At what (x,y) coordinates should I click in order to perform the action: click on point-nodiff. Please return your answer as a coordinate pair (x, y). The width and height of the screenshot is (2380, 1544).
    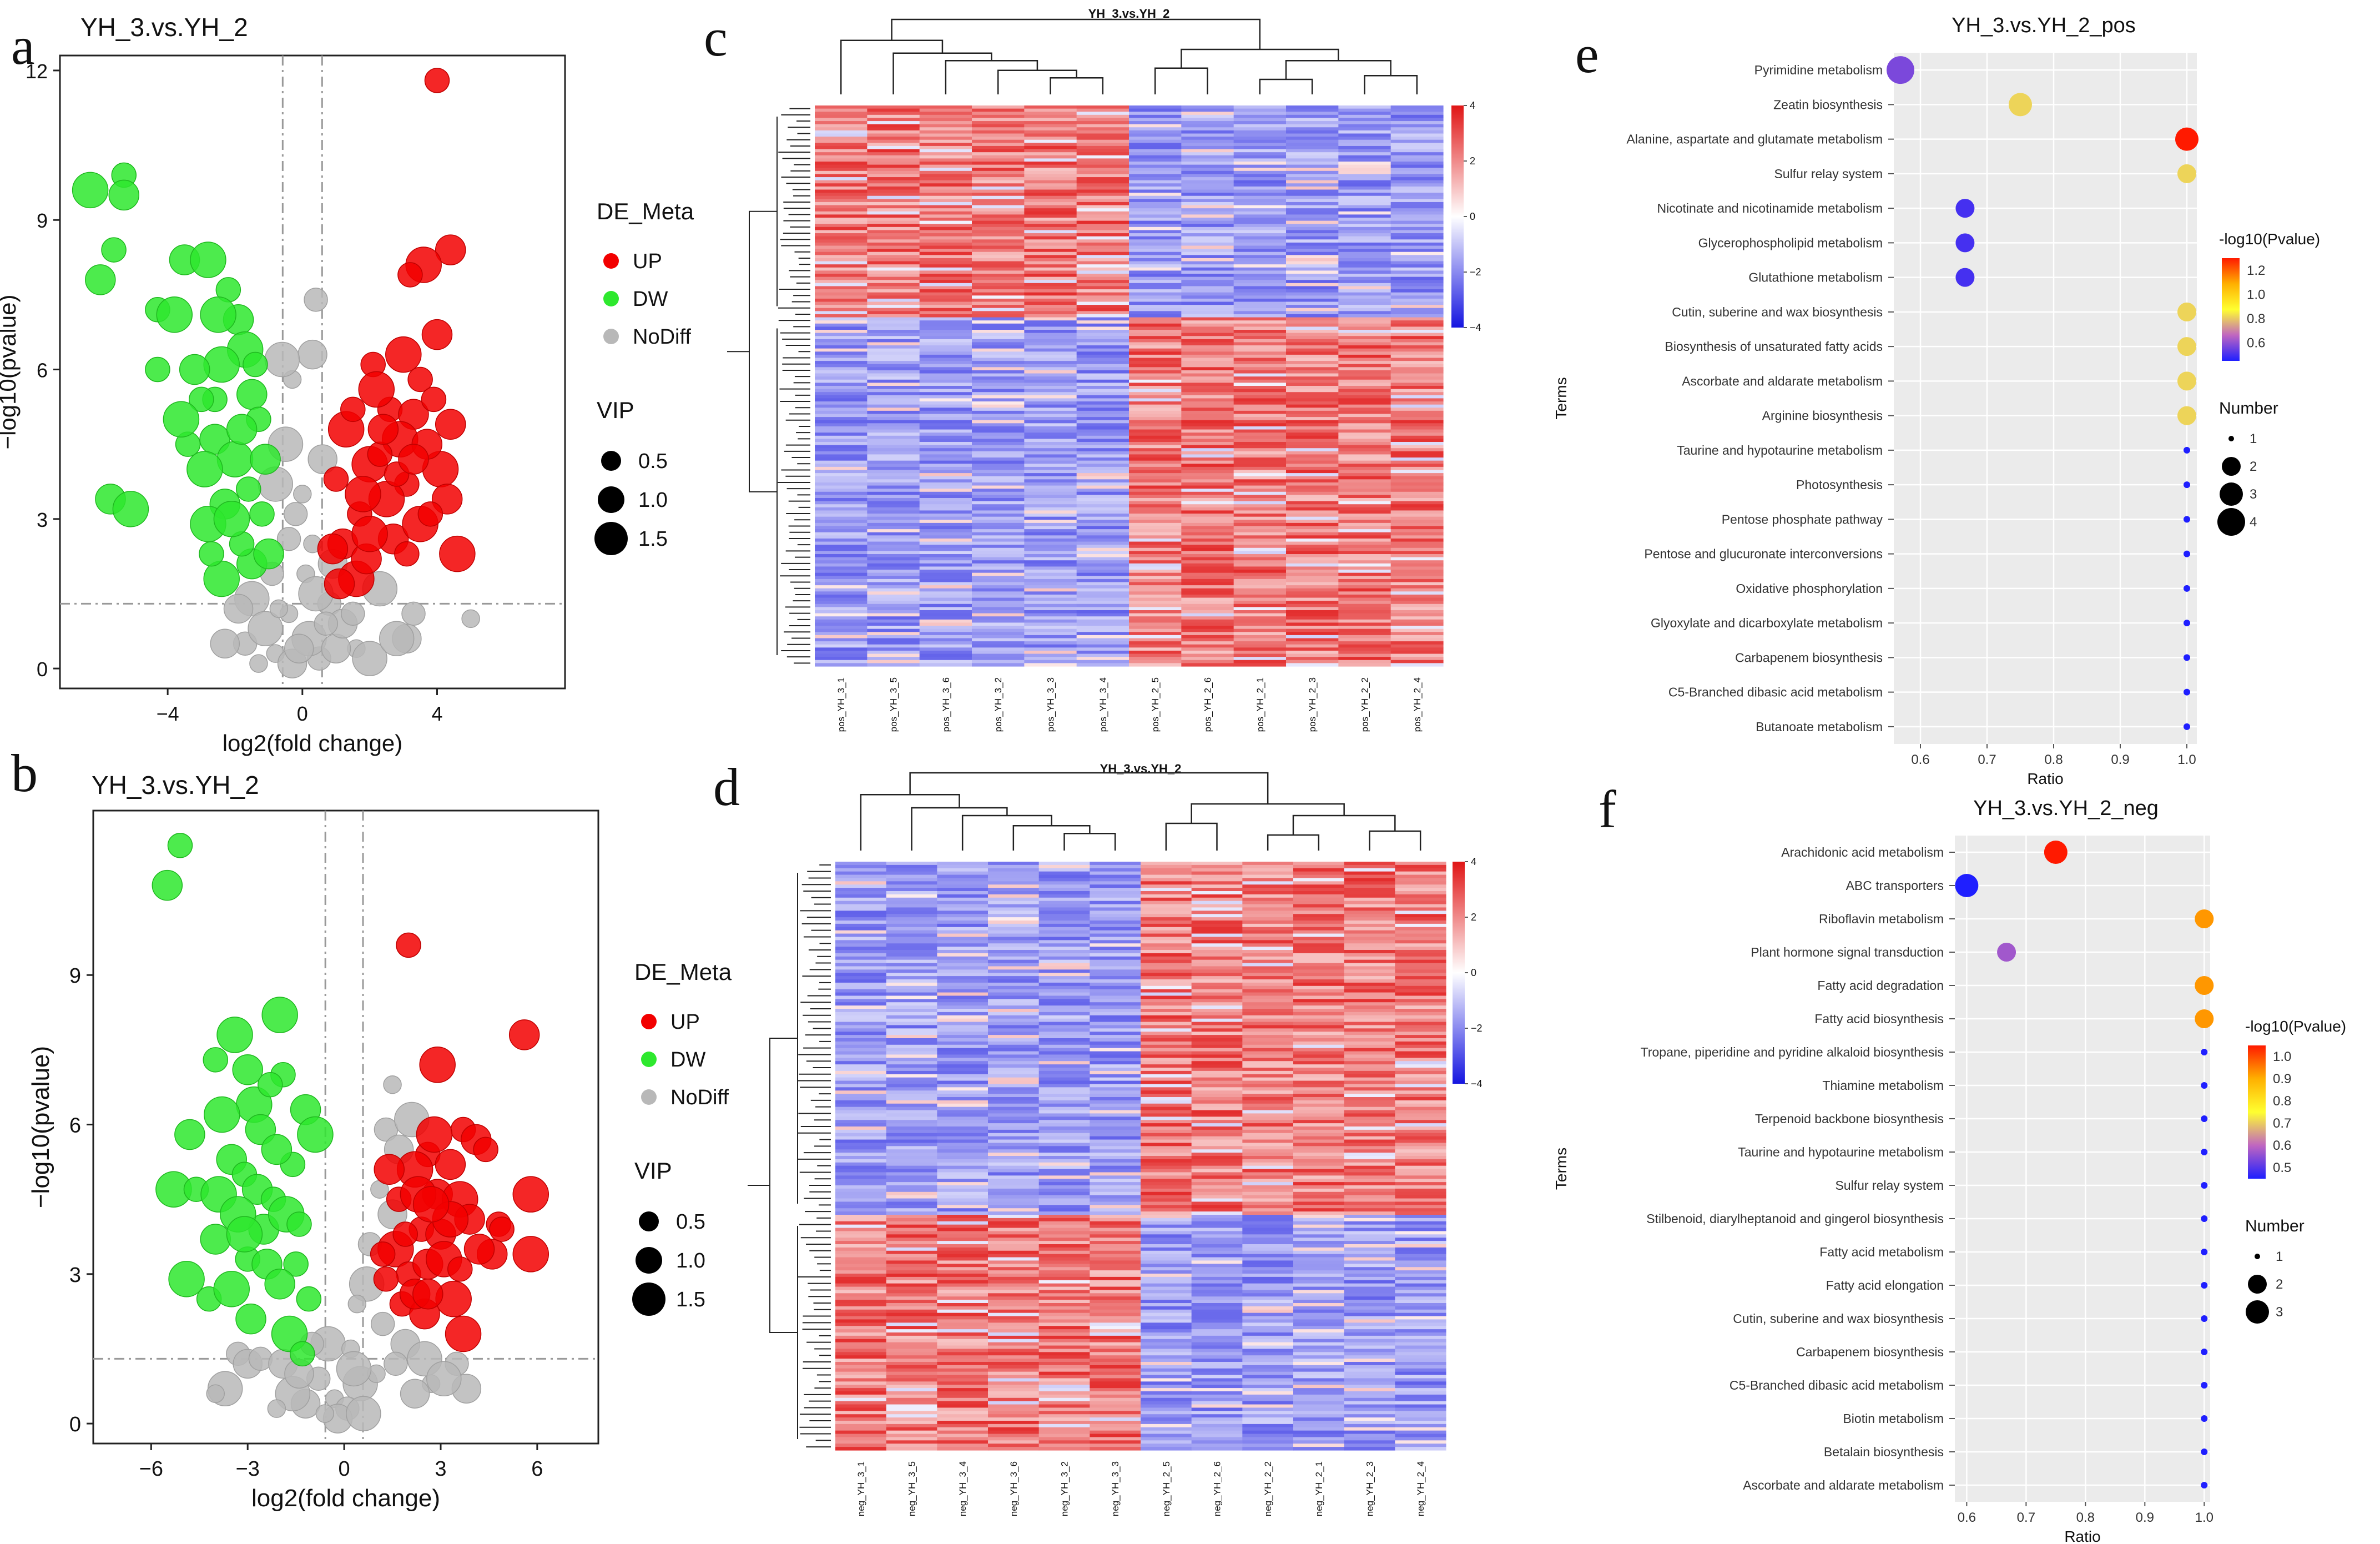
    Looking at the image, I should click on (354, 1369).